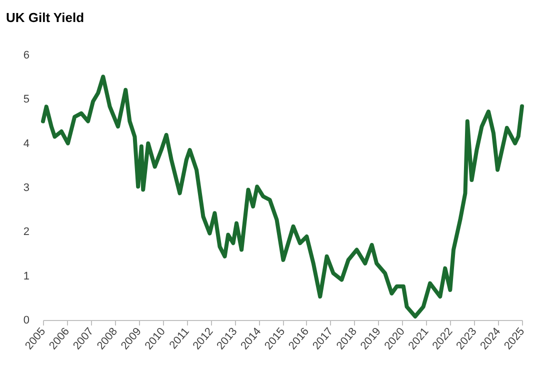  Describe the element at coordinates (45, 17) in the screenshot. I see `chart-title: UK Gilt Yield` at that location.